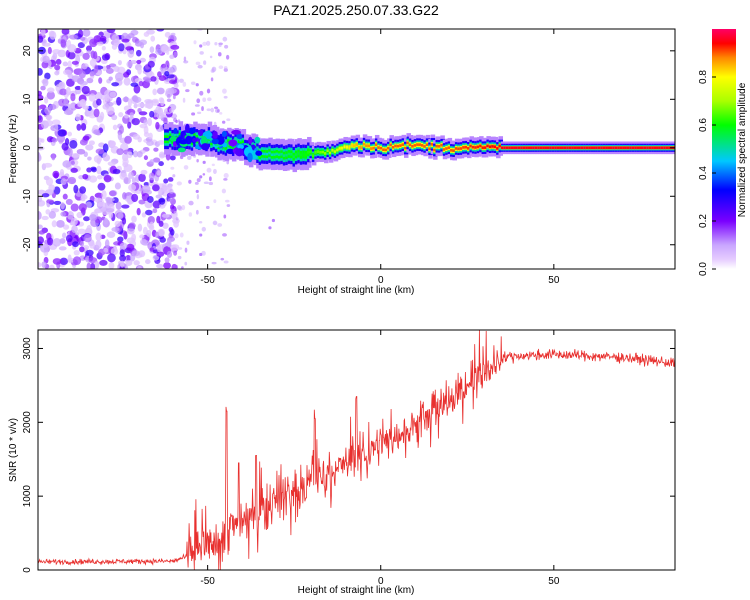 The height and width of the screenshot is (600, 750). What do you see at coordinates (207, 280) in the screenshot?
I see `x-tick-label: -50` at bounding box center [207, 280].